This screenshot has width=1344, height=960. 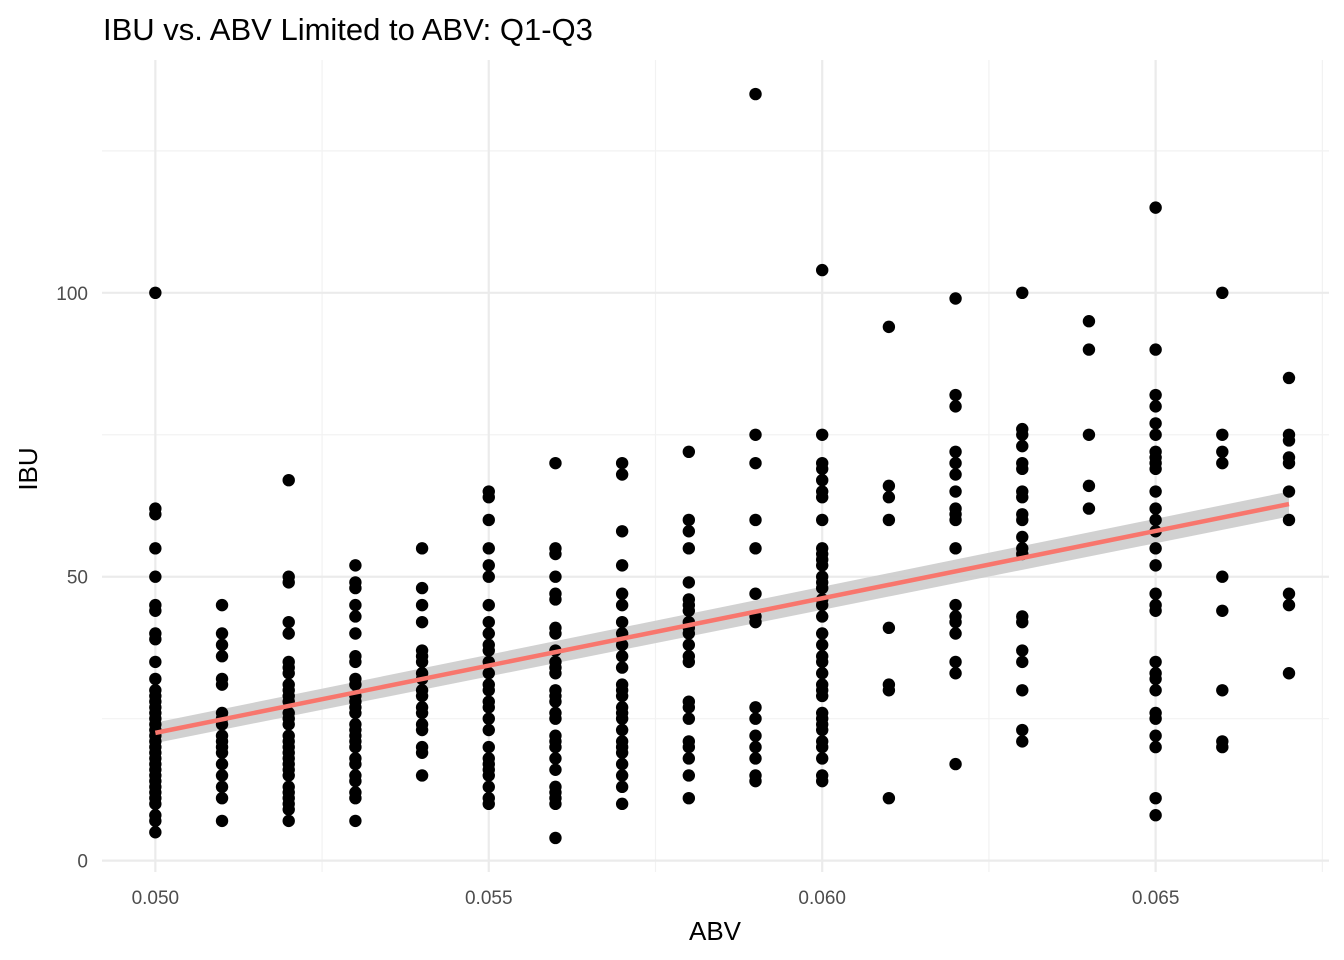 What do you see at coordinates (156, 898) in the screenshot?
I see `x-tick-label-0: 0.050` at bounding box center [156, 898].